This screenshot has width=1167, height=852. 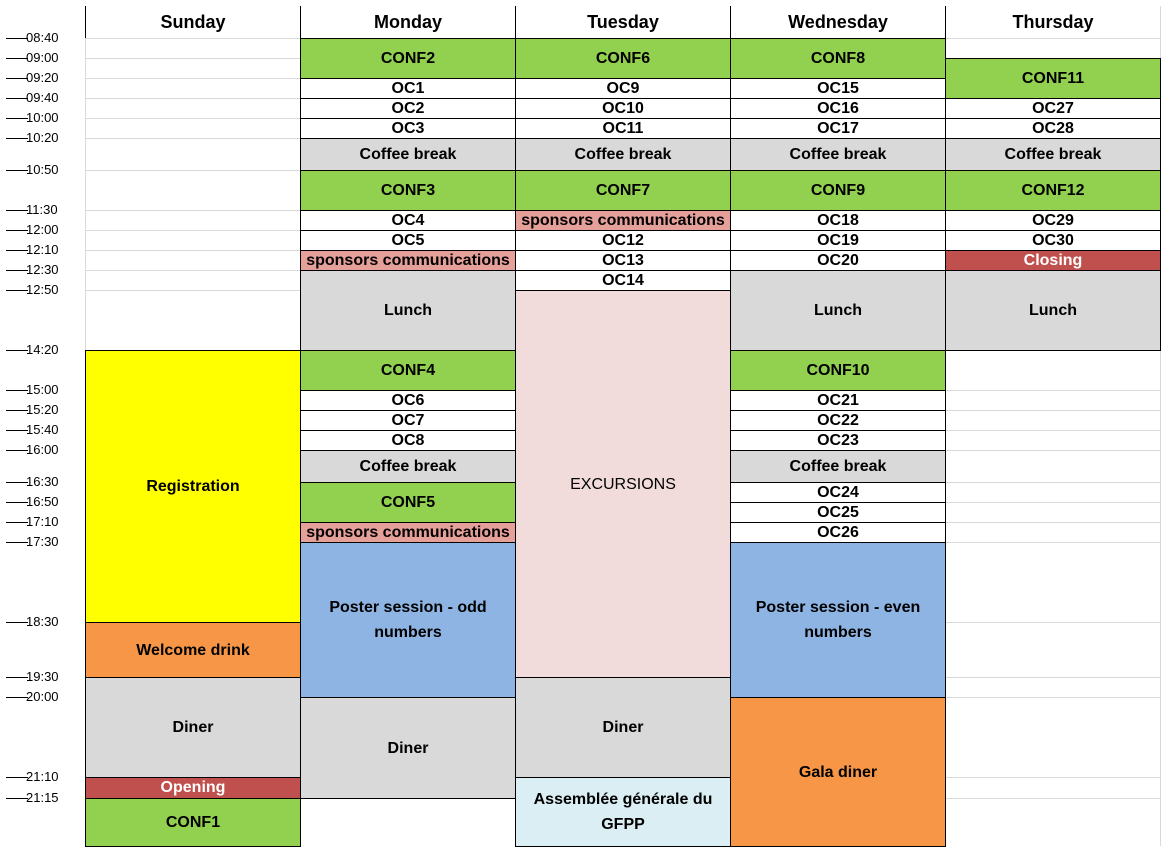 I want to click on event-oc20: OC20, so click(x=838, y=260).